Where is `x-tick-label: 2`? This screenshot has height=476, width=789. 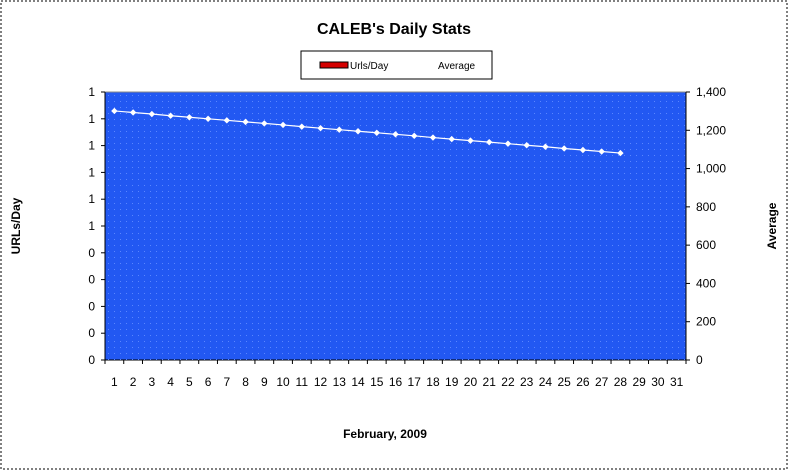 x-tick-label: 2 is located at coordinates (133, 382).